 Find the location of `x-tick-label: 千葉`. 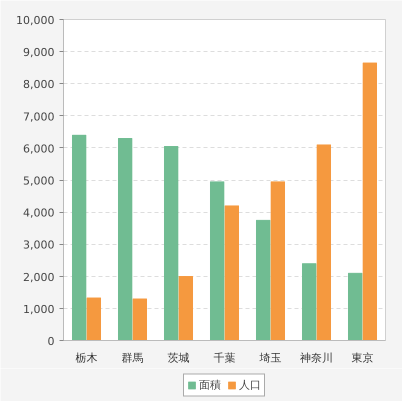

x-tick-label: 千葉 is located at coordinates (225, 358).